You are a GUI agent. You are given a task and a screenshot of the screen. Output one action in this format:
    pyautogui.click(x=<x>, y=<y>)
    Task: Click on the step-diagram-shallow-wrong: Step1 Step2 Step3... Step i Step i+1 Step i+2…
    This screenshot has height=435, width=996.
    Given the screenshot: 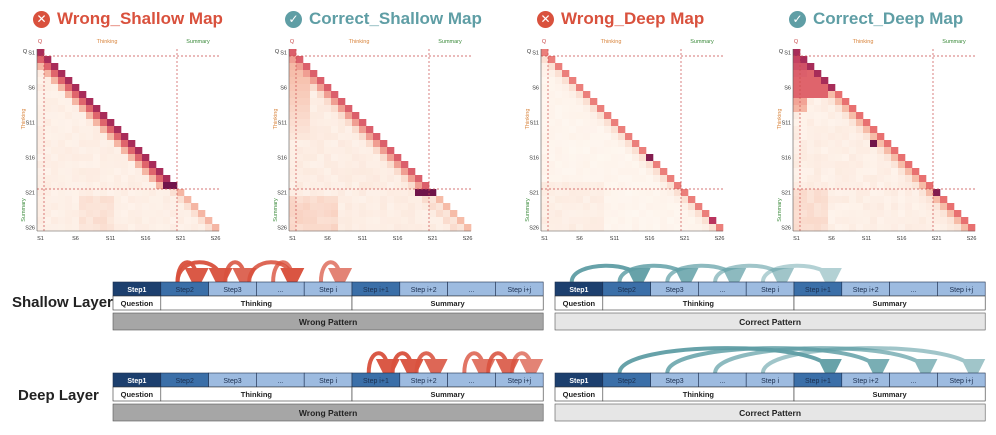 What is the action you would take?
    pyautogui.click(x=328, y=295)
    